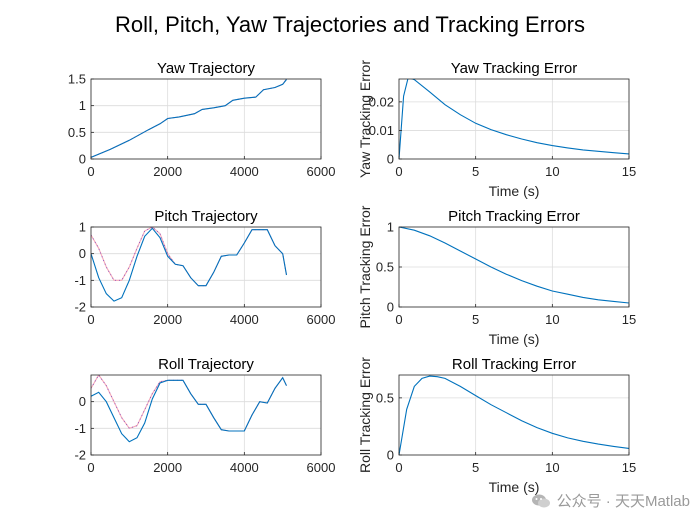  I want to click on wechat-icon, so click(540, 500).